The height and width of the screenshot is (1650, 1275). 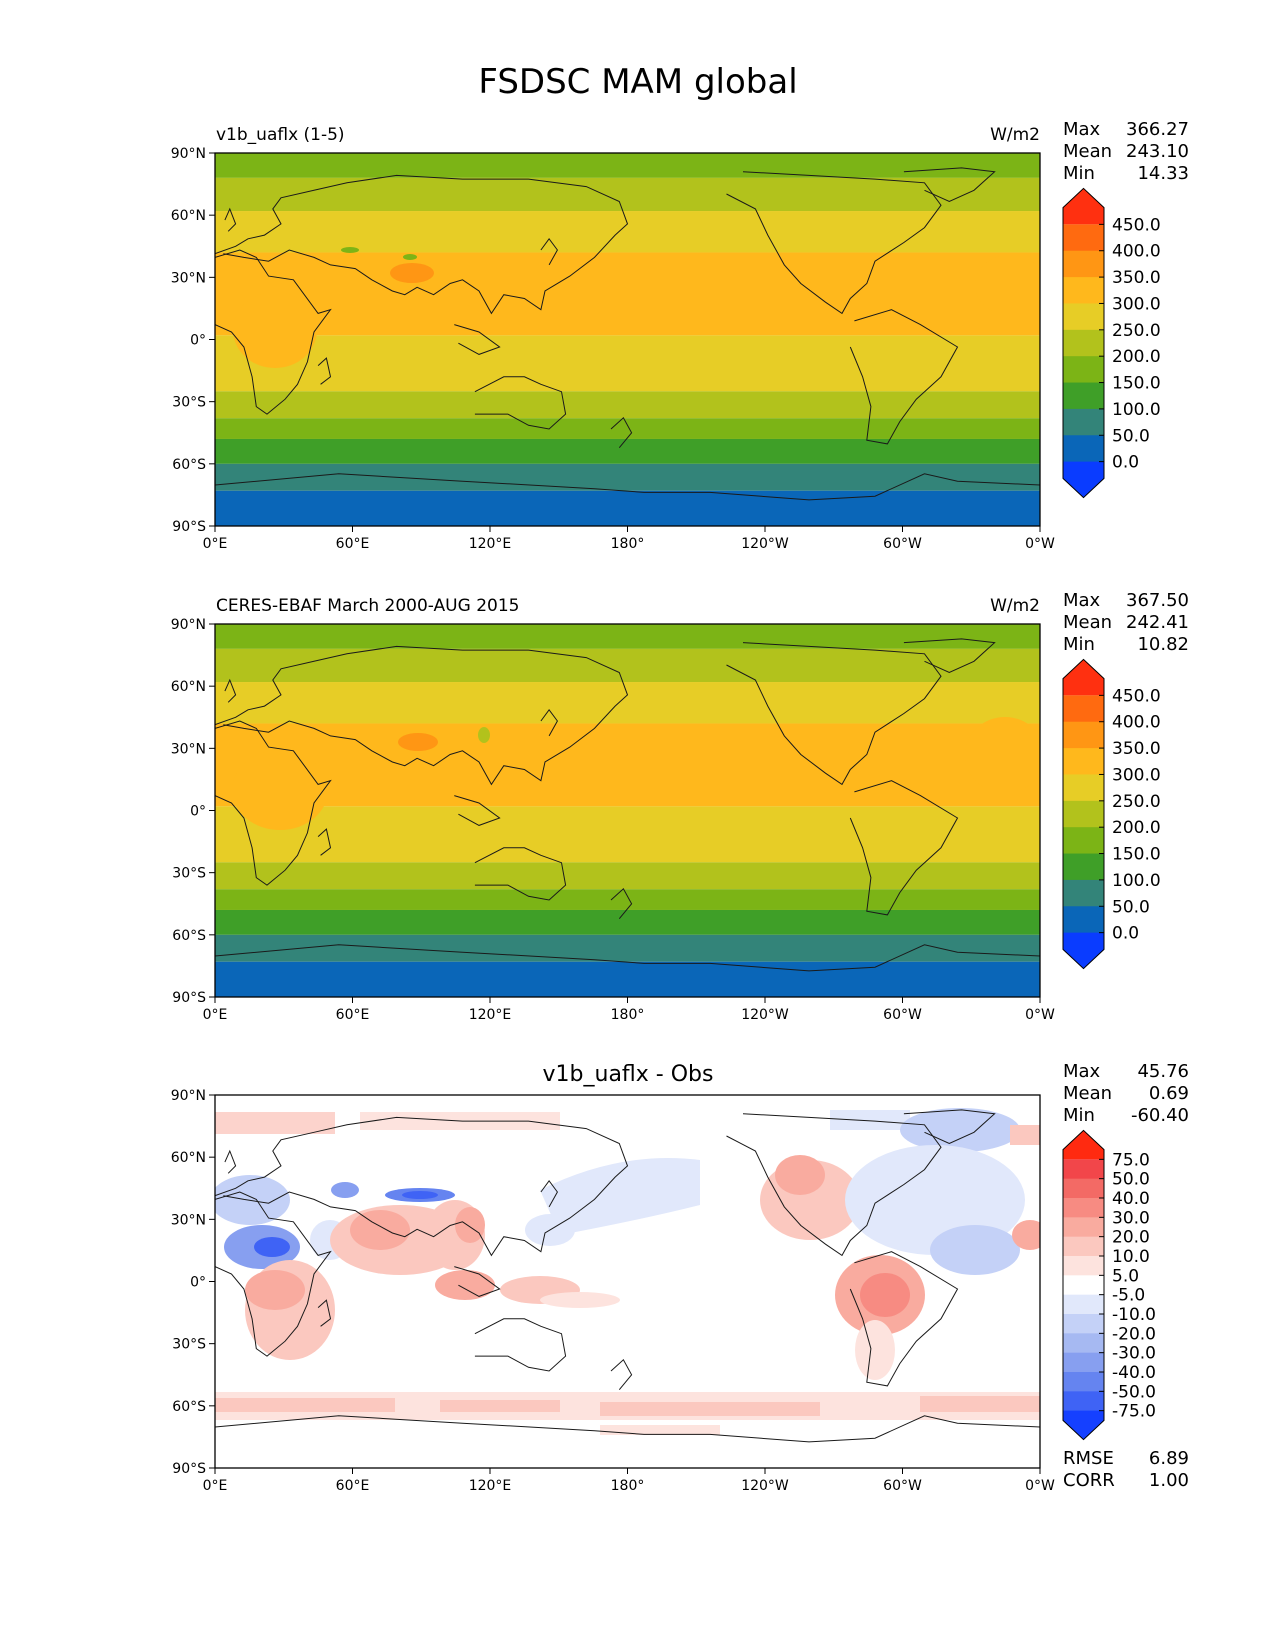 What do you see at coordinates (1079, 644) in the screenshot?
I see `panel-2-min-label: Min` at bounding box center [1079, 644].